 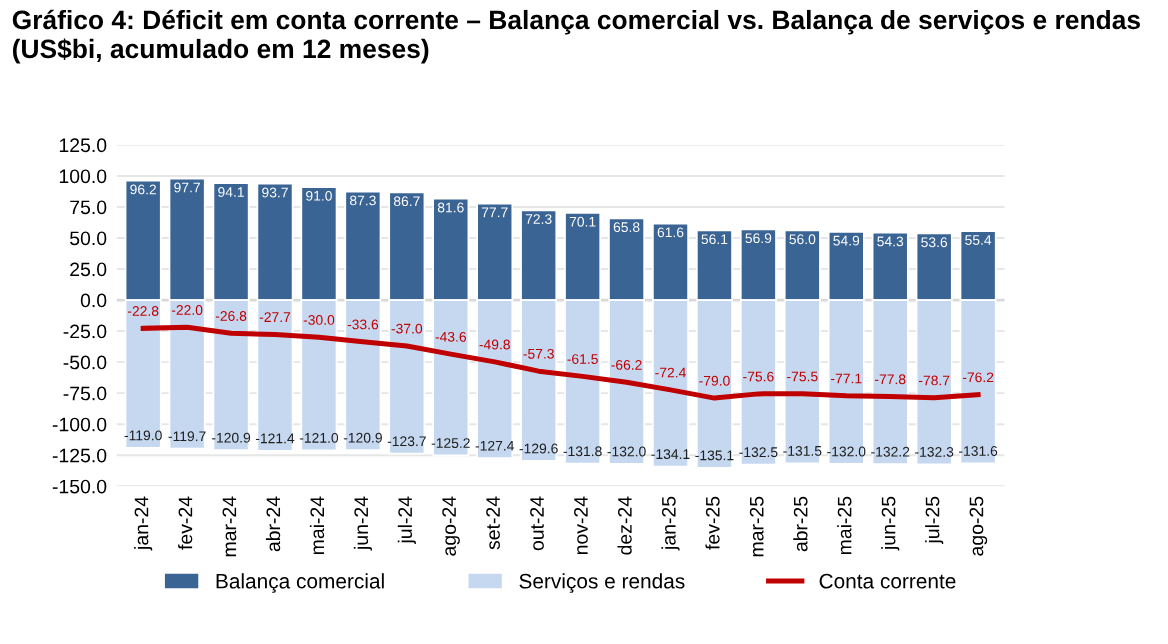 What do you see at coordinates (79, 486) in the screenshot?
I see `y-tick-label: -150.0` at bounding box center [79, 486].